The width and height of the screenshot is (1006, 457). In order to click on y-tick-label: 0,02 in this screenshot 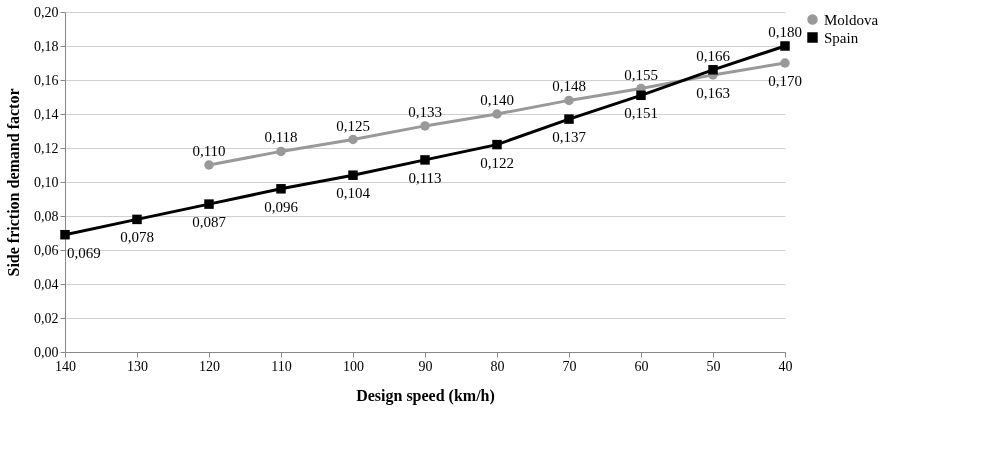, I will do `click(46, 318)`.